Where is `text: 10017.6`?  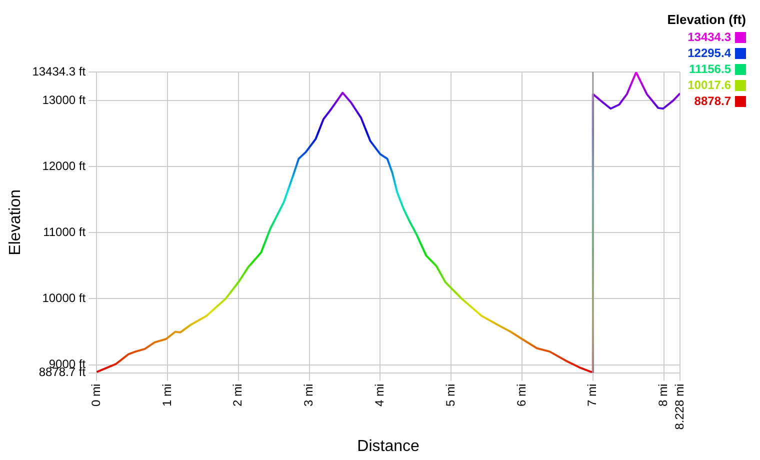
text: 10017.6 is located at coordinates (709, 85).